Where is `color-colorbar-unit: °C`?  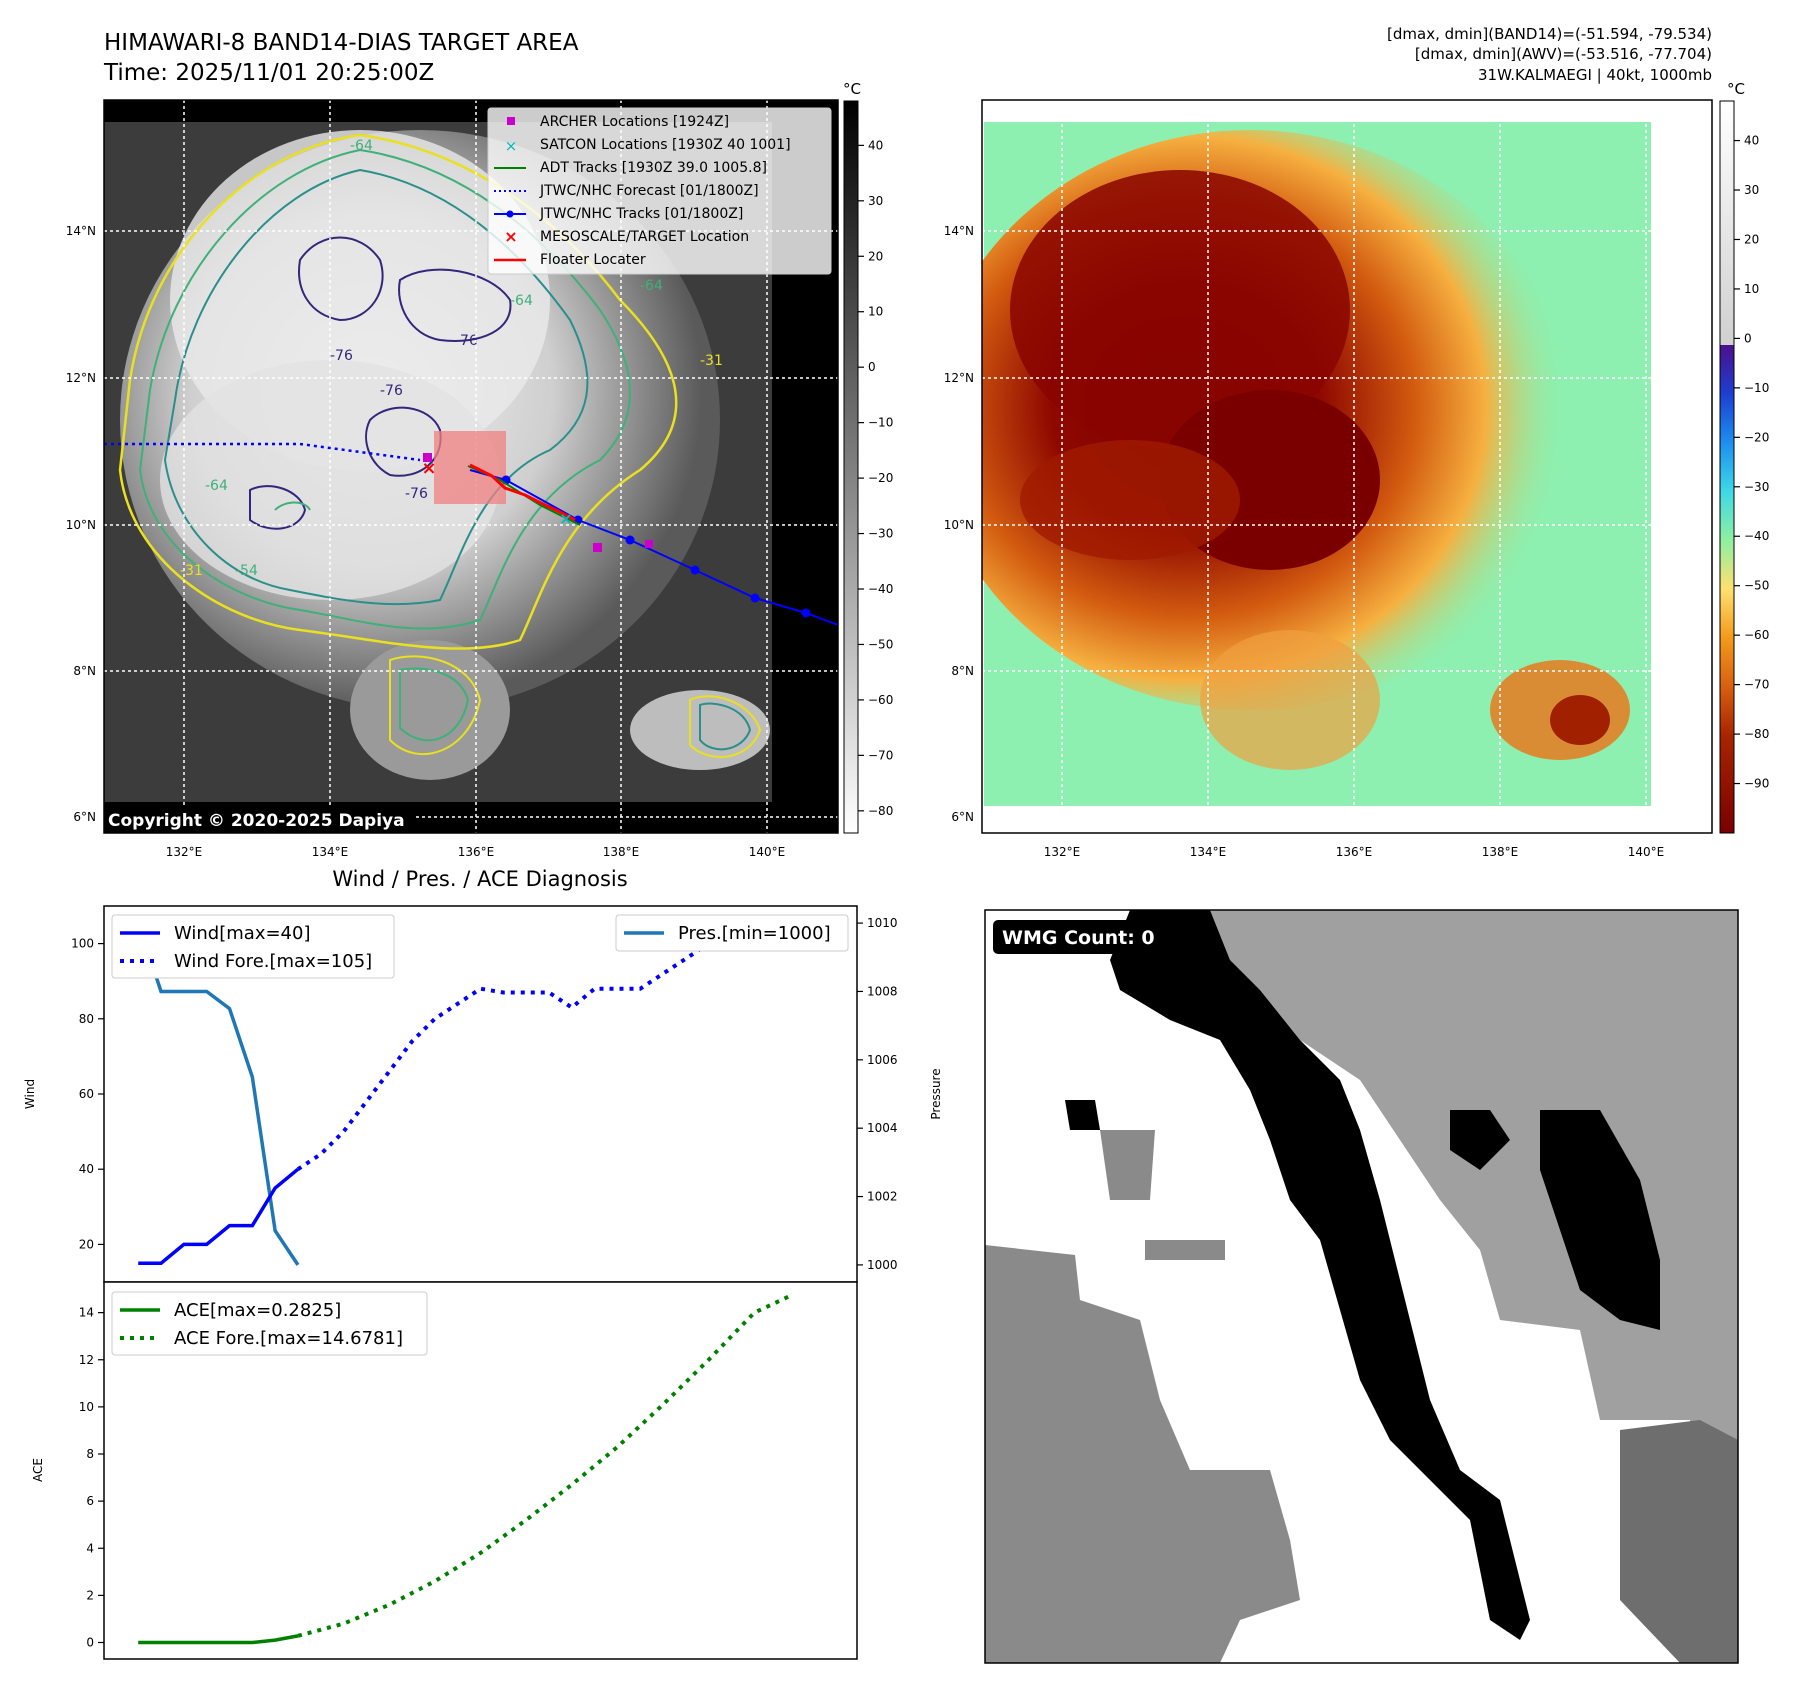
color-colorbar-unit: °C is located at coordinates (1736, 89).